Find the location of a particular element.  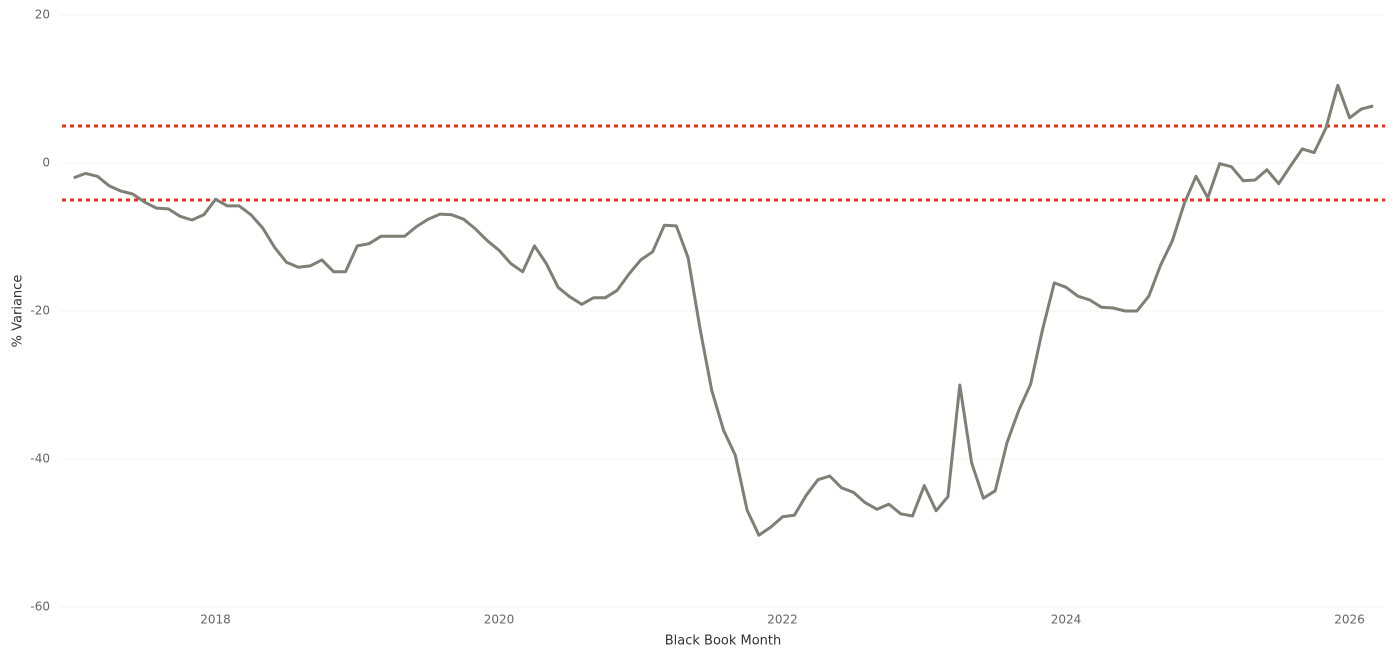

x-tick-label: 2018 is located at coordinates (215, 620).